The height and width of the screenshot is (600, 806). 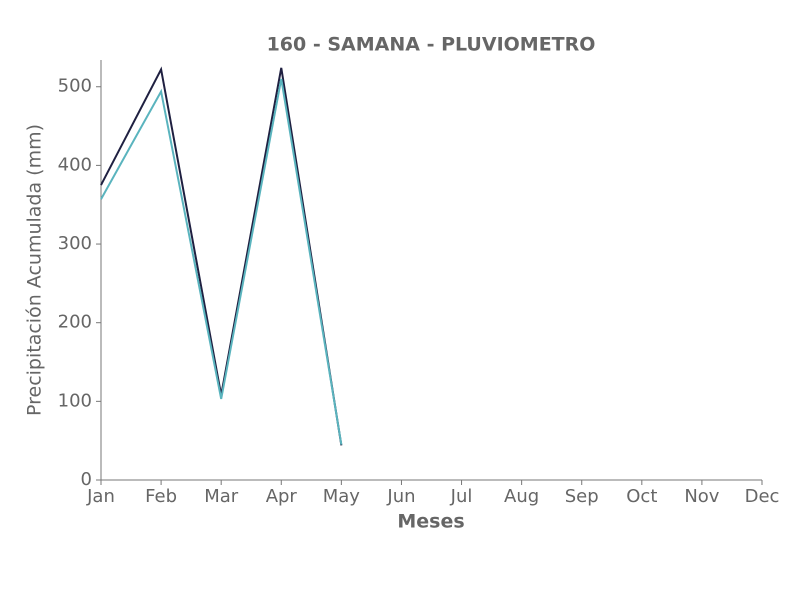 I want to click on x-tick-label: Mar, so click(x=221, y=496).